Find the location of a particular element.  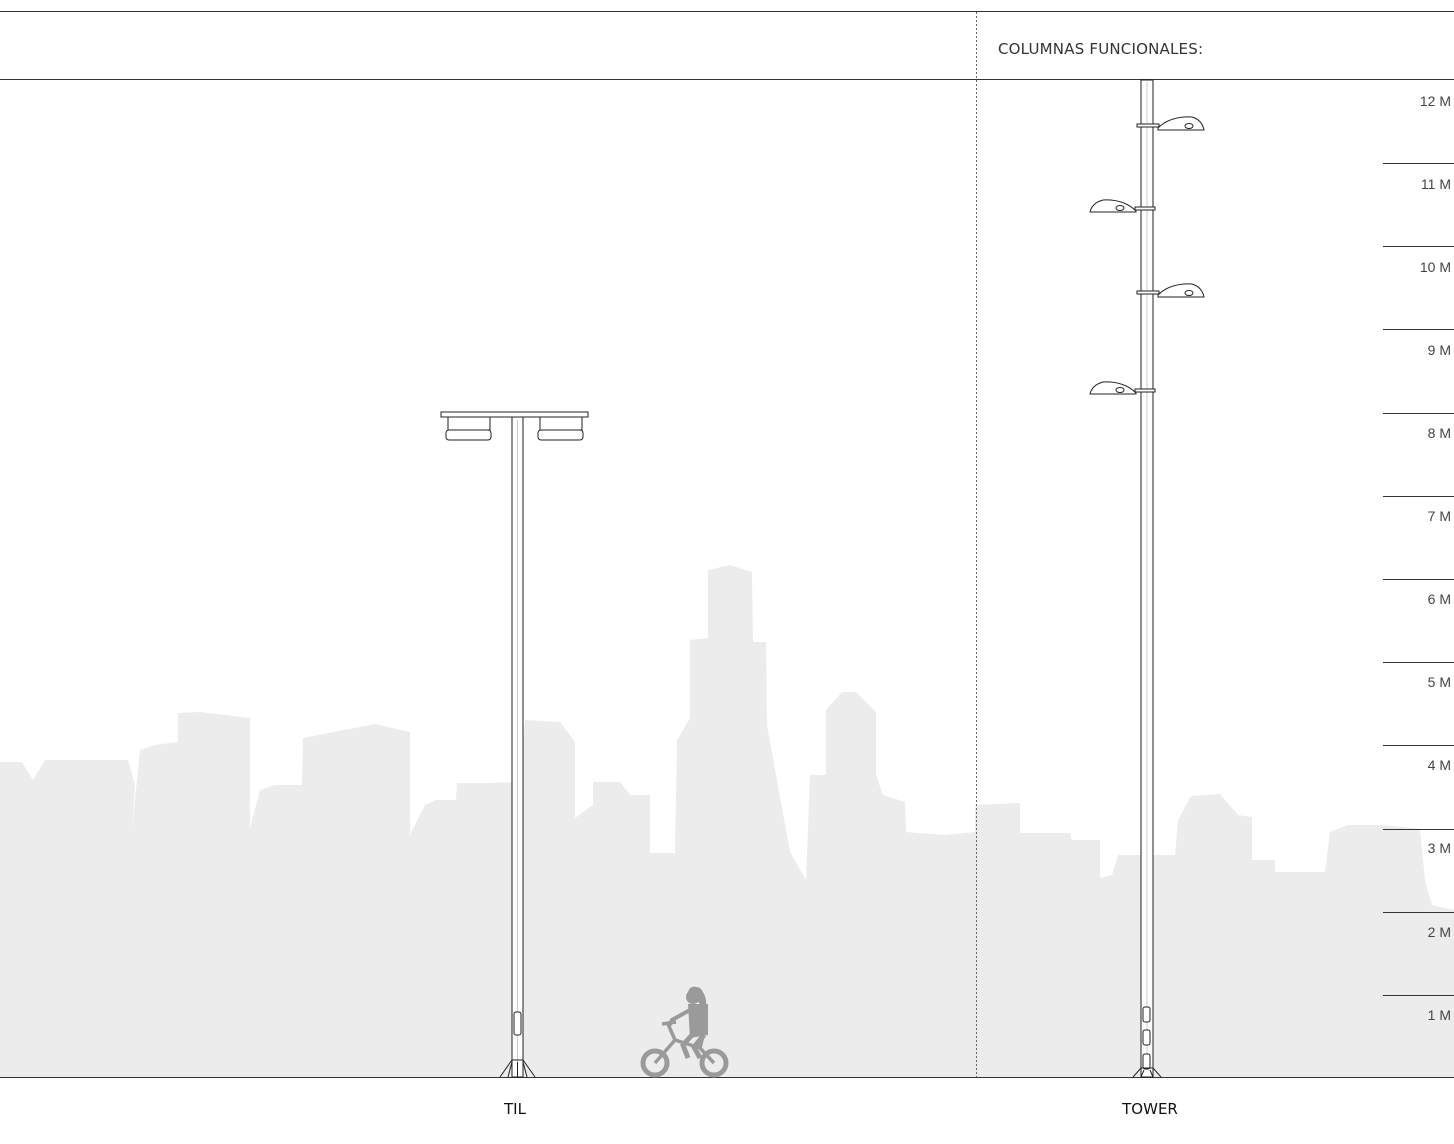

til-base is located at coordinates (517, 1068).